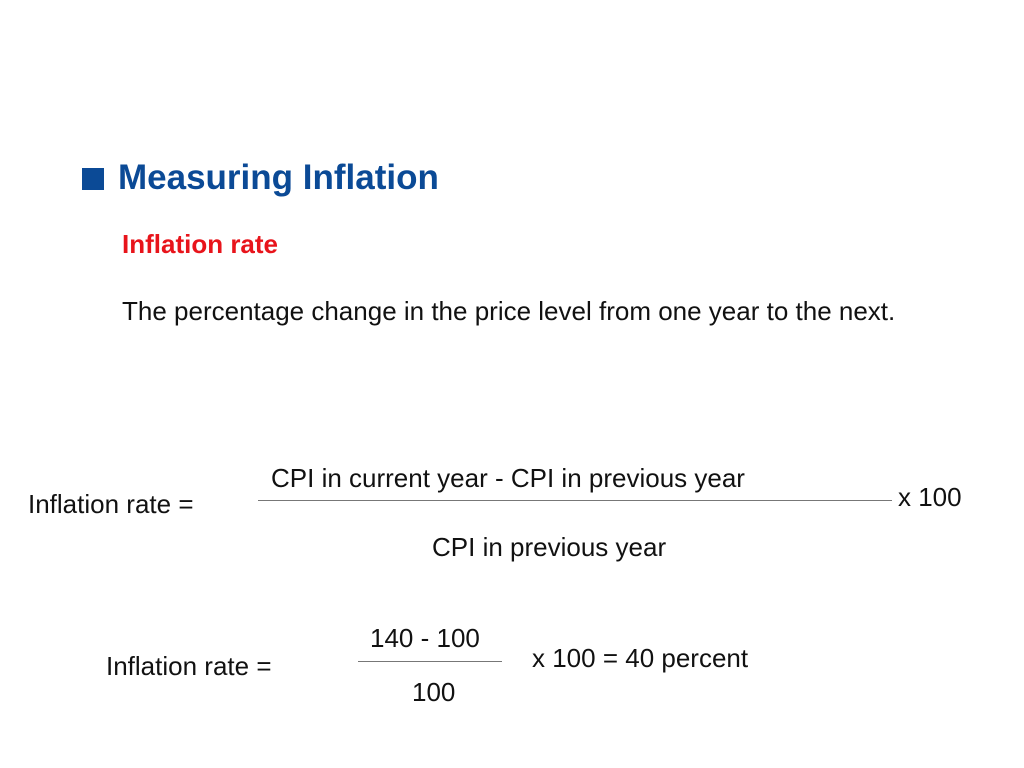 The height and width of the screenshot is (768, 1024). I want to click on example-denominator: 100, so click(434, 692).